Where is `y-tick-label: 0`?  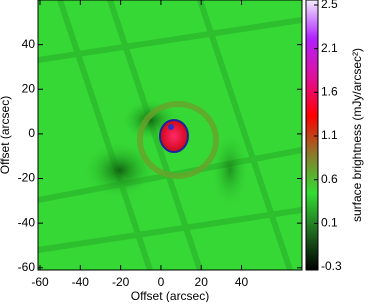
y-tick-label: 0 is located at coordinates (31, 133).